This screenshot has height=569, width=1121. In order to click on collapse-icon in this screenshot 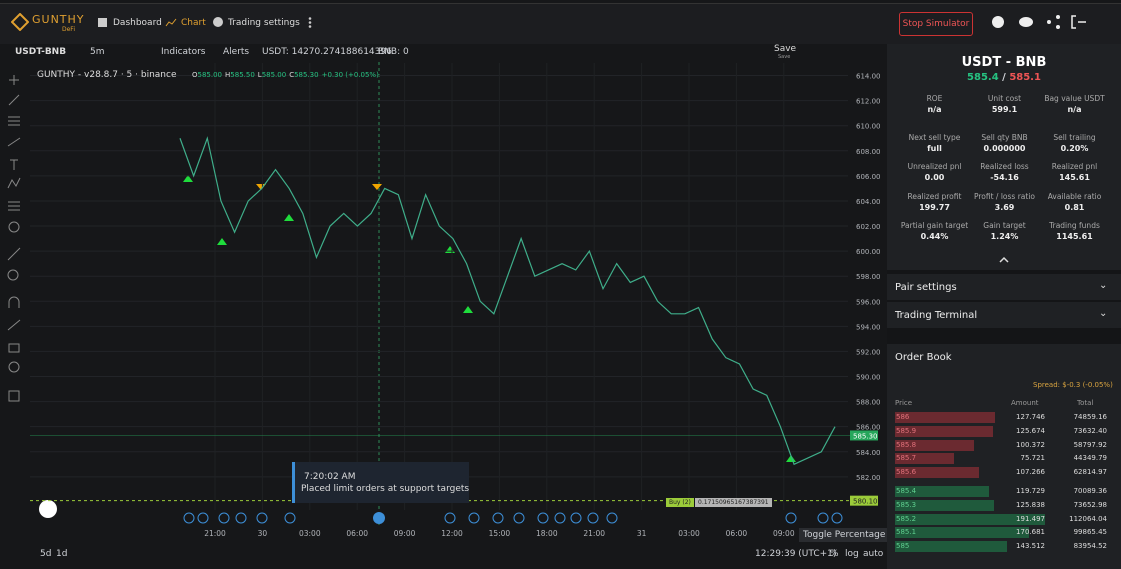, I will do `click(1004, 260)`.